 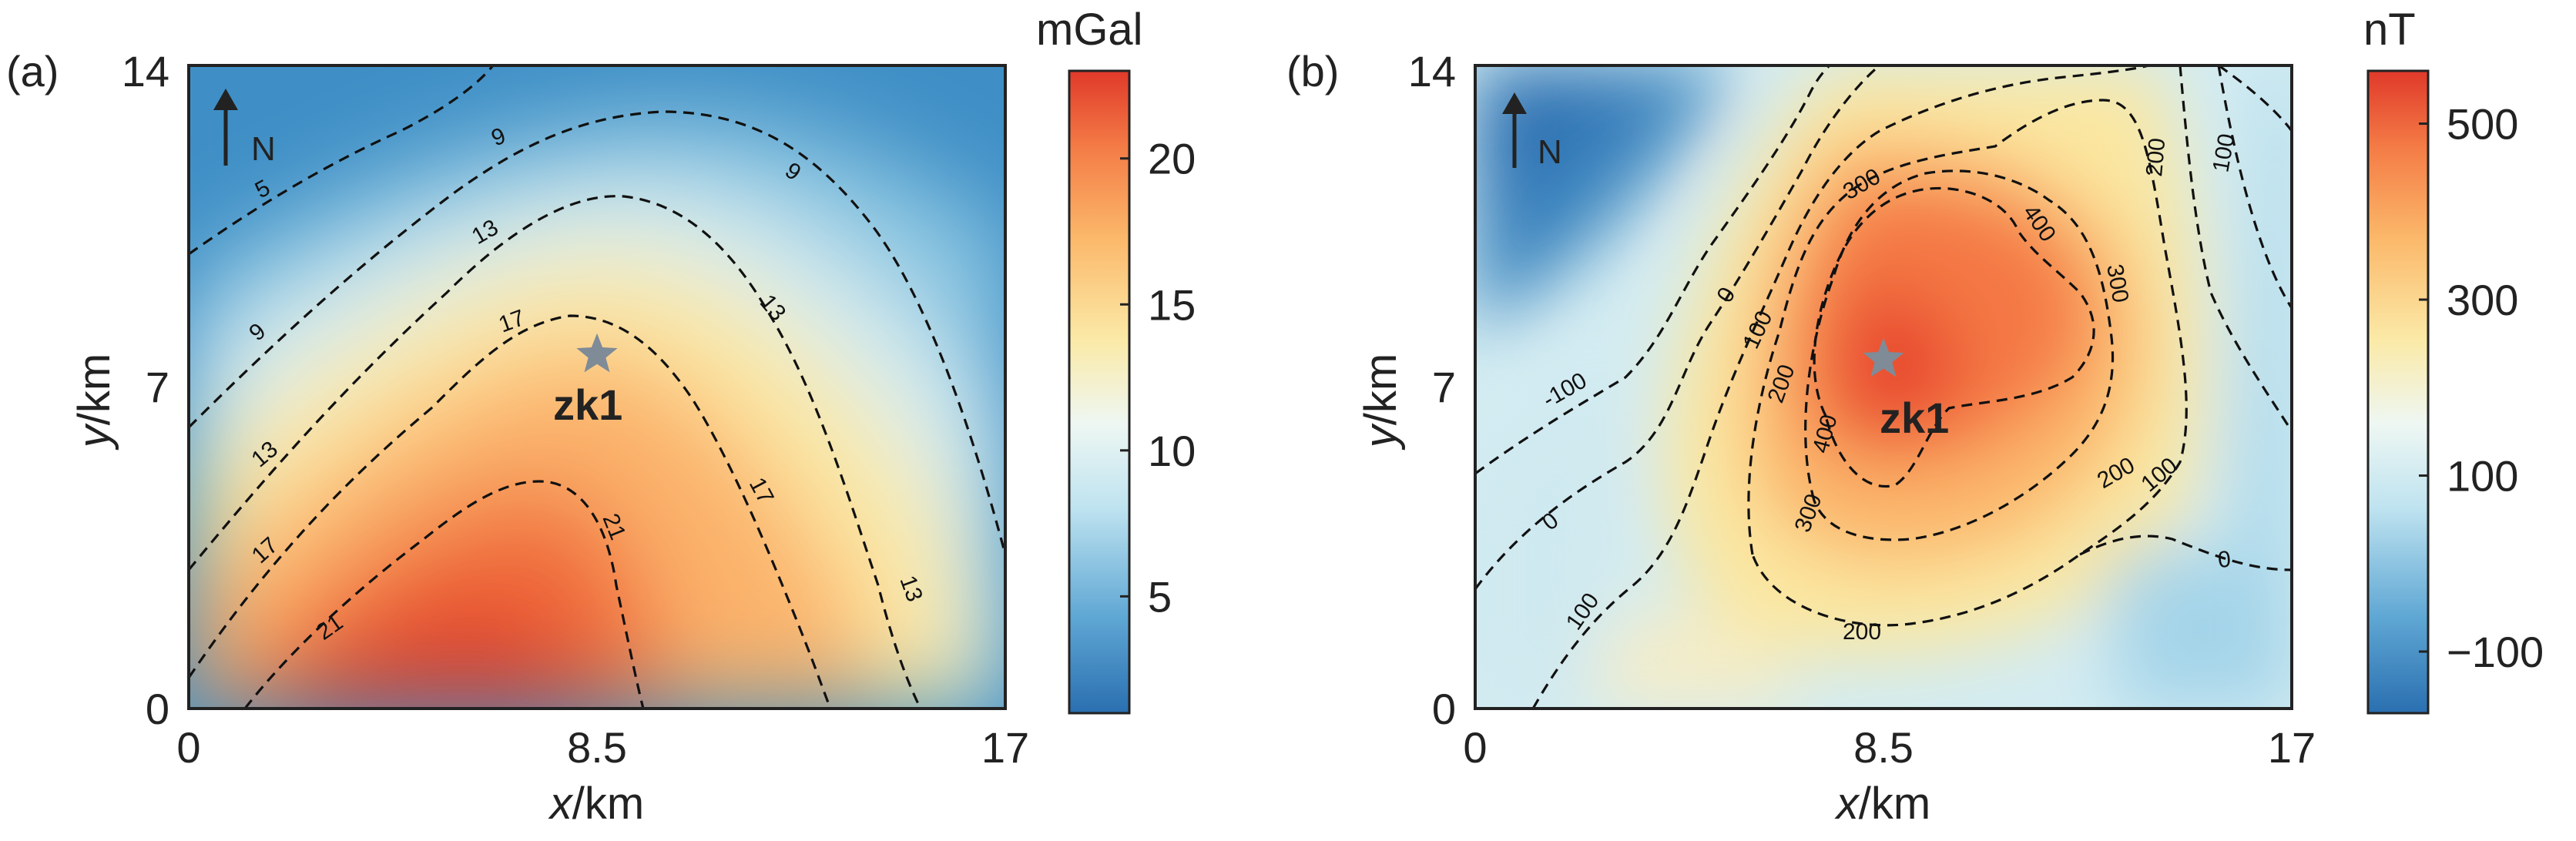 I want to click on contour-neg100, so click(x=1653, y=270).